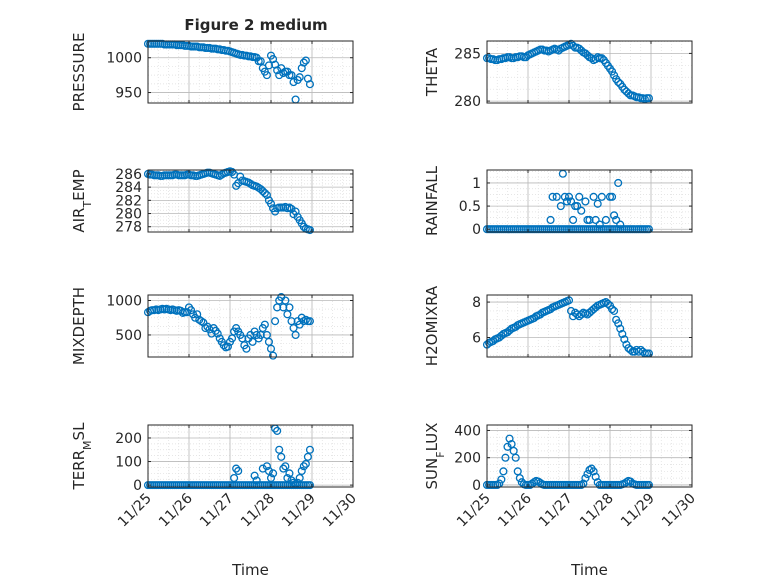 This screenshot has width=778, height=583. What do you see at coordinates (128, 94) in the screenshot?
I see `y-tick-label: 950` at bounding box center [128, 94].